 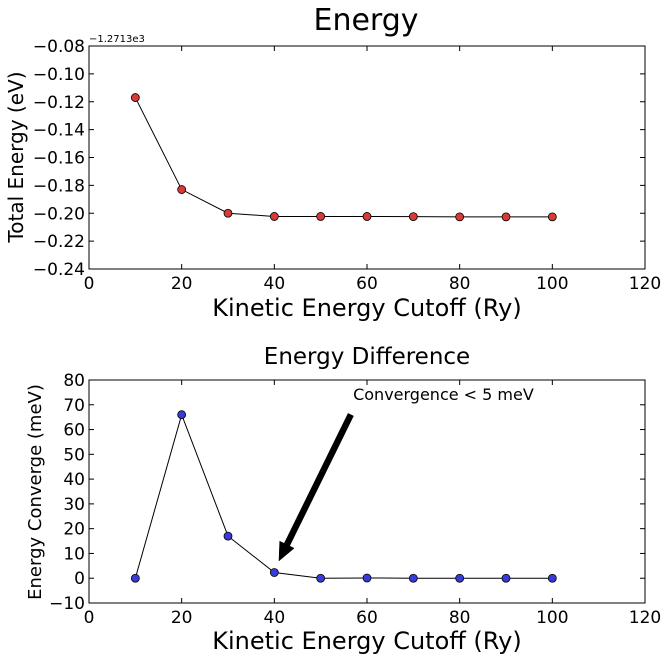 I want to click on y-tick-label: 50, so click(x=74, y=455).